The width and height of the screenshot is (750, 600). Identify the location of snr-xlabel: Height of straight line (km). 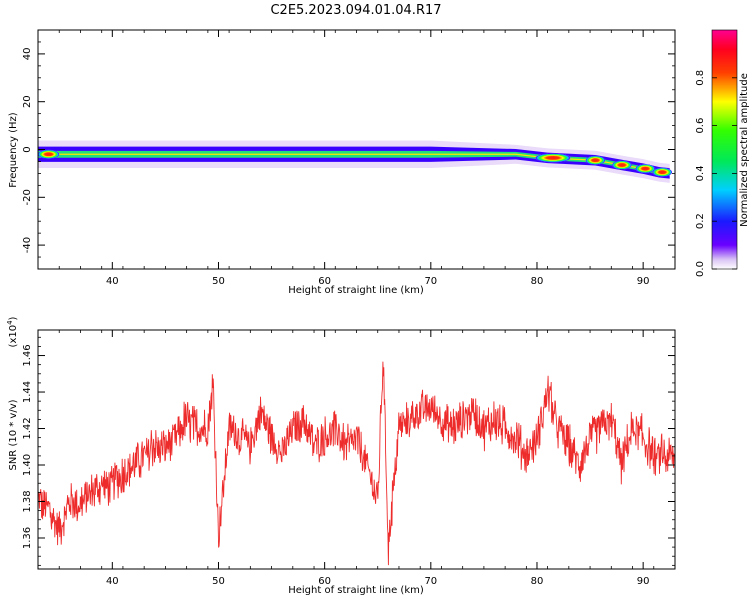
(356, 590).